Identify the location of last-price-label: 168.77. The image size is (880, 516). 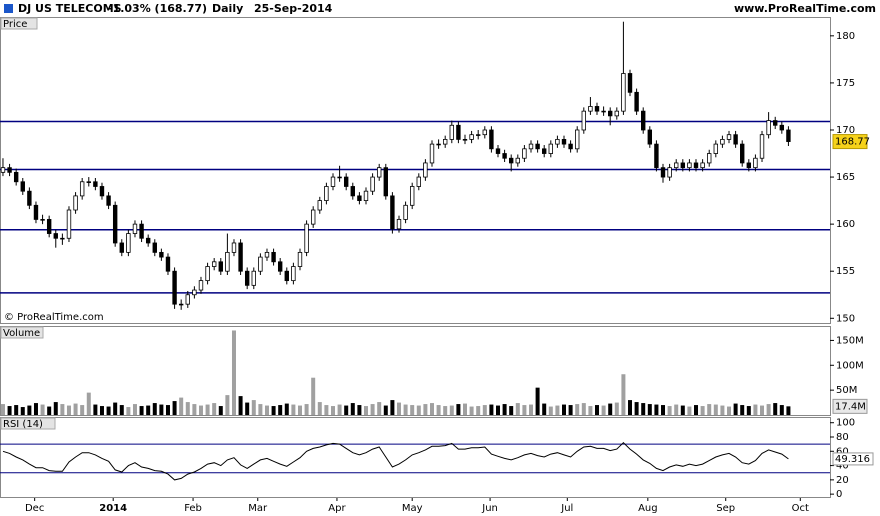
(852, 142).